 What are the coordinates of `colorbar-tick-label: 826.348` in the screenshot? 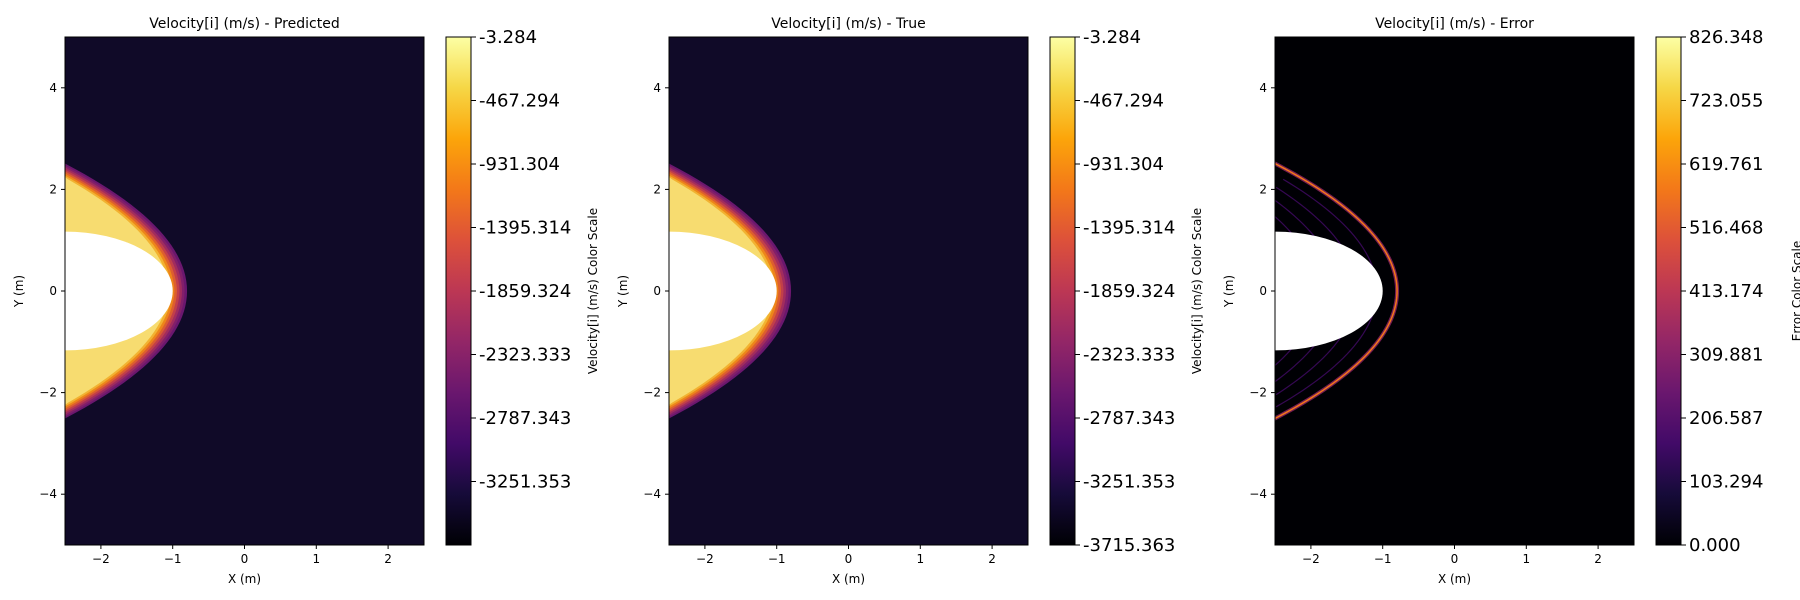 It's located at (1726, 37).